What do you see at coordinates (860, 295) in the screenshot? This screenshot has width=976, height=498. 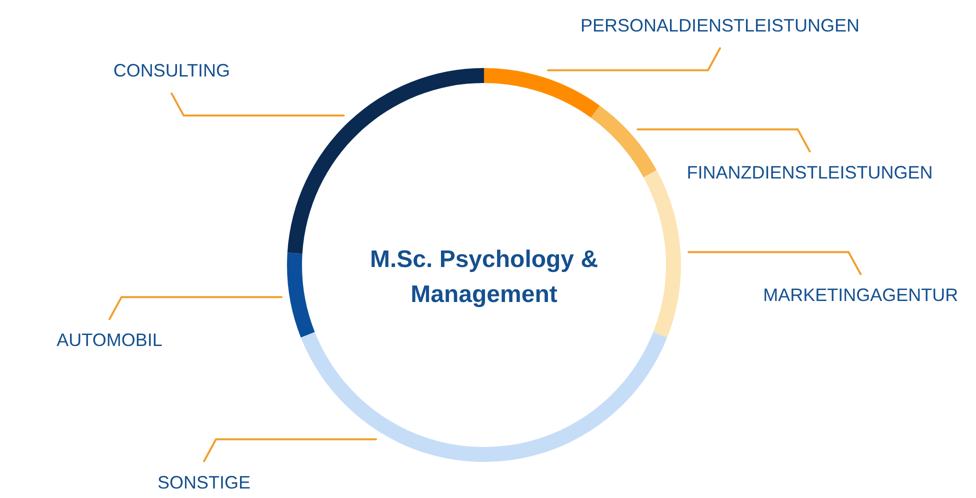 I see `slice-label: MARKETINGAGENTUR` at bounding box center [860, 295].